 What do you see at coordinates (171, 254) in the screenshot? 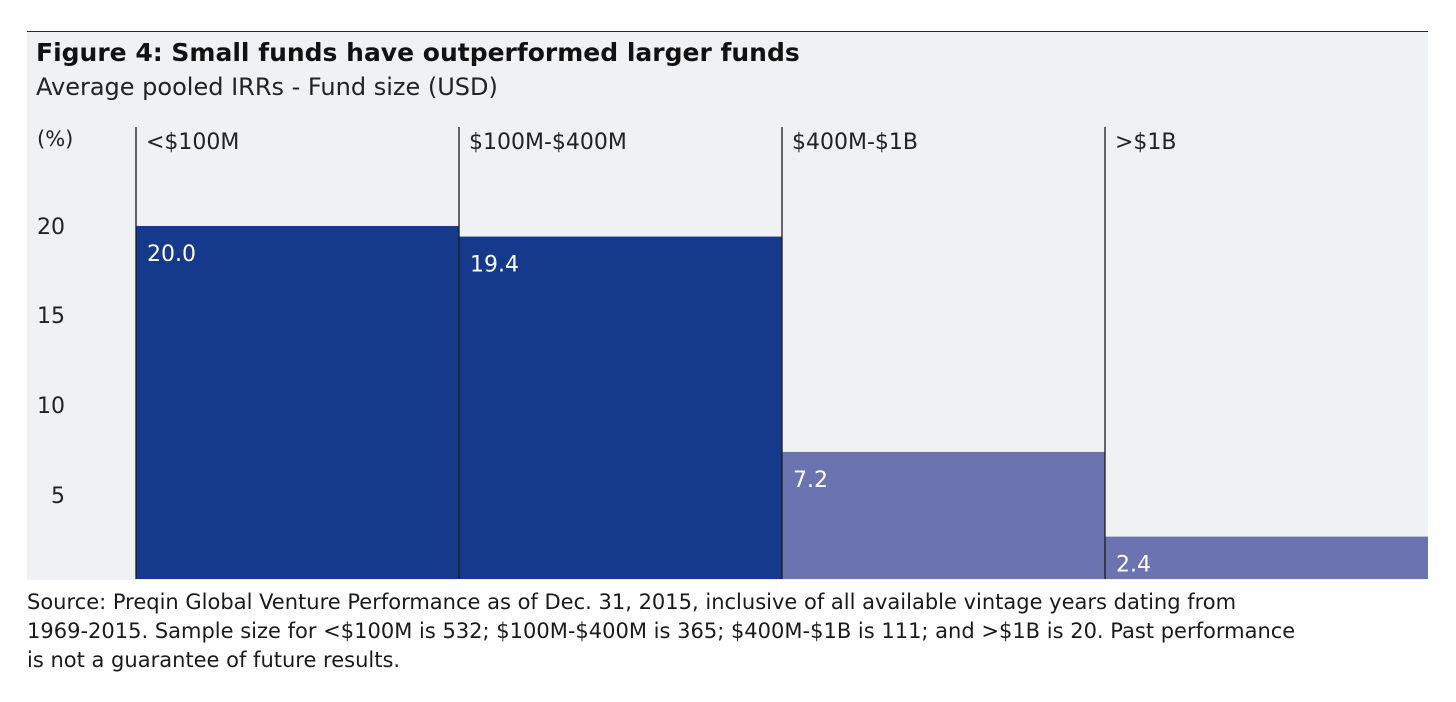
I see `value-label: 20.0` at bounding box center [171, 254].